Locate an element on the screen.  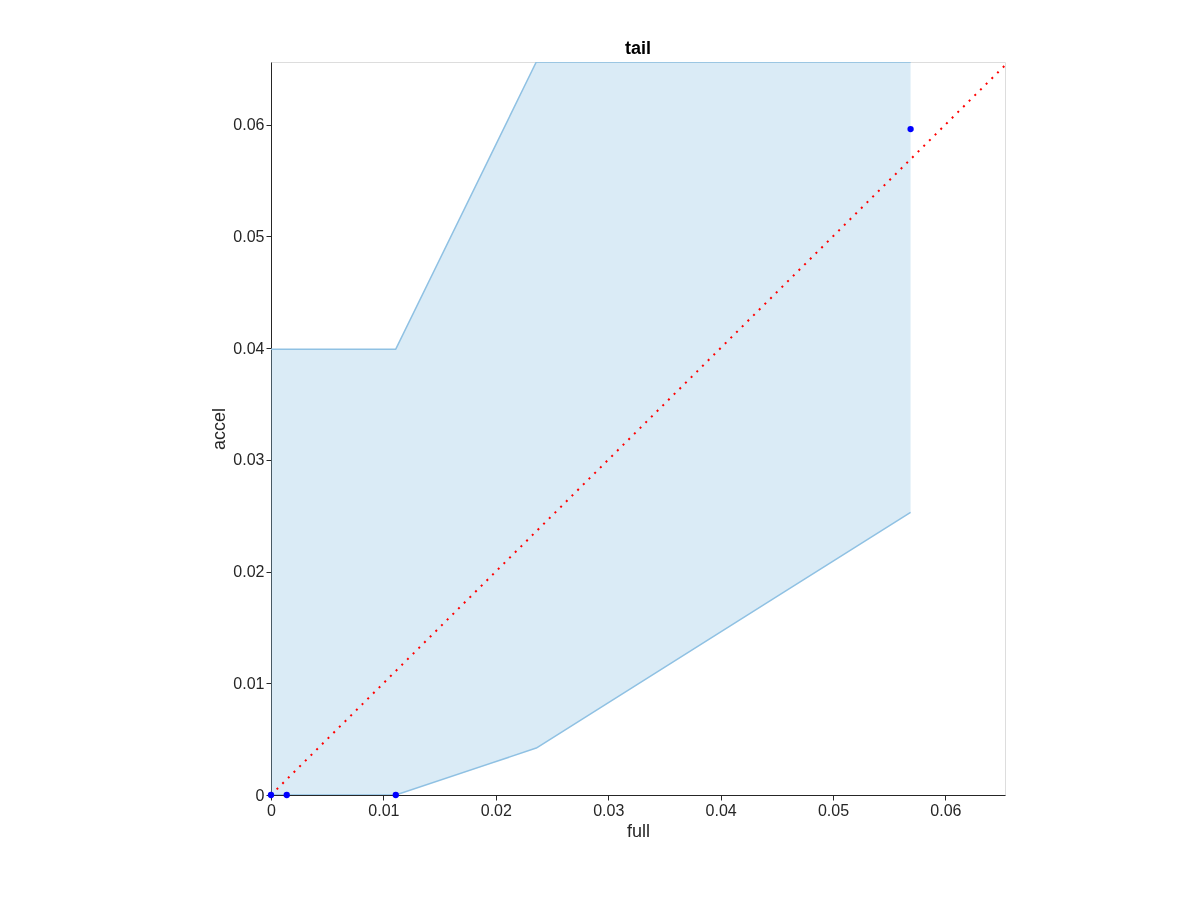
y-tick-label: 0.06 is located at coordinates (249, 125).